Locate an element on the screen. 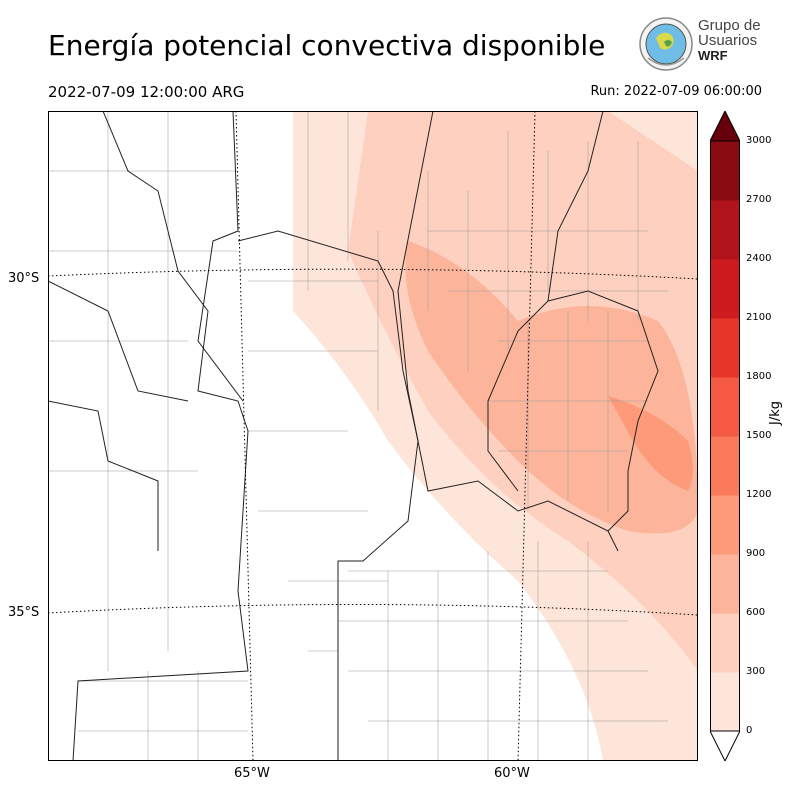 This screenshot has width=800, height=800. lat-label-30s: 30°S is located at coordinates (24, 278).